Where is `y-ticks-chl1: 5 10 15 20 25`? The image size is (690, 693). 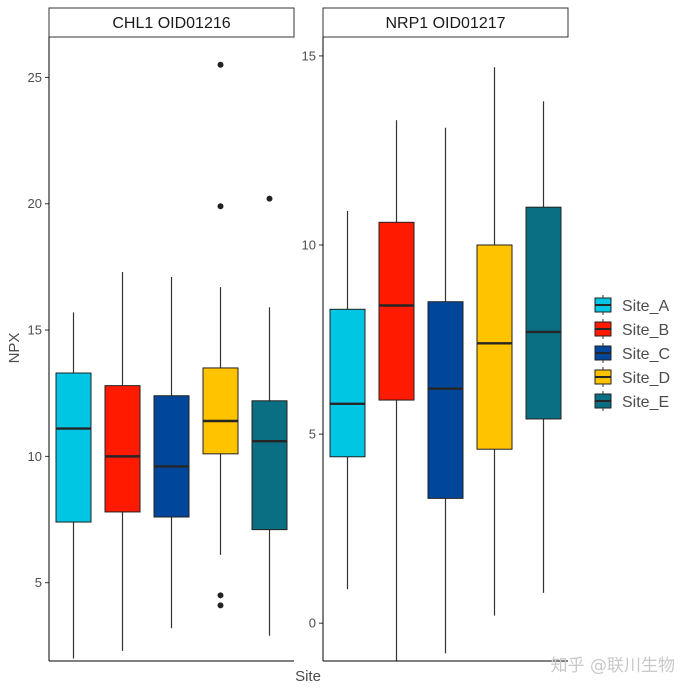
y-ticks-chl1: 5 10 15 20 25 is located at coordinates (38, 330).